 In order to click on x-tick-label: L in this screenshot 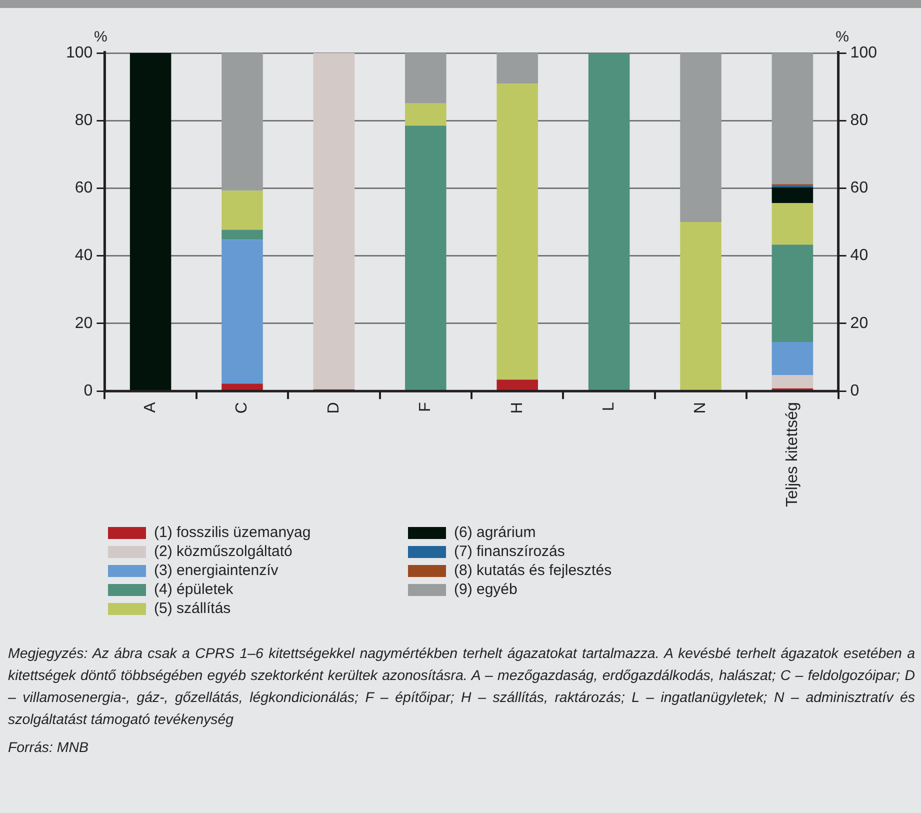, I will do `click(609, 406)`.